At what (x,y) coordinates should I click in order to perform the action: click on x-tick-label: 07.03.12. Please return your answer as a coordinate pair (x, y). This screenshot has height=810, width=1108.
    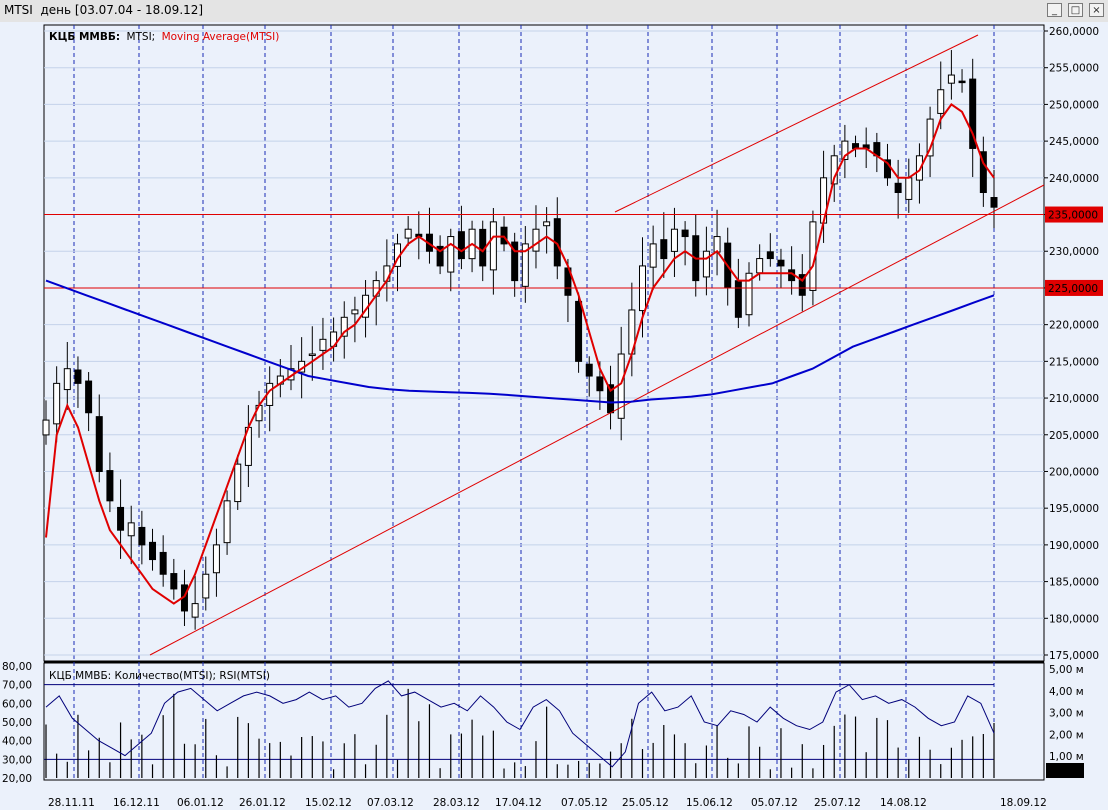
    Looking at the image, I should click on (390, 803).